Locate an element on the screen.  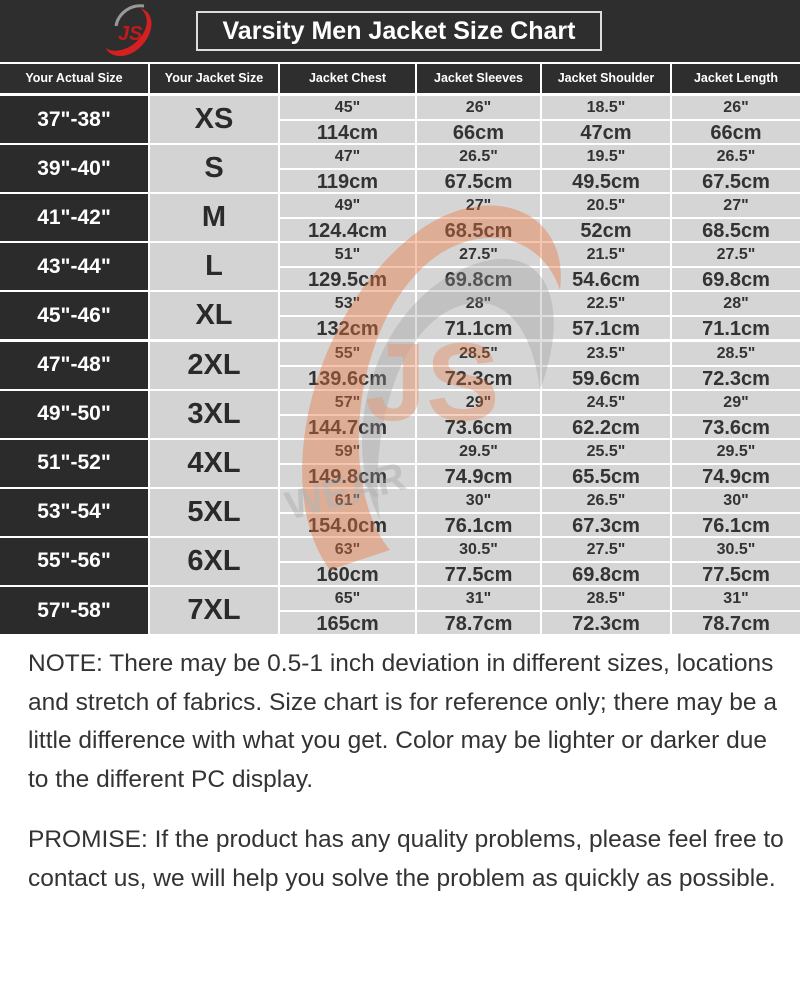
length-cell: 31" 78.7cm is located at coordinates (736, 611).